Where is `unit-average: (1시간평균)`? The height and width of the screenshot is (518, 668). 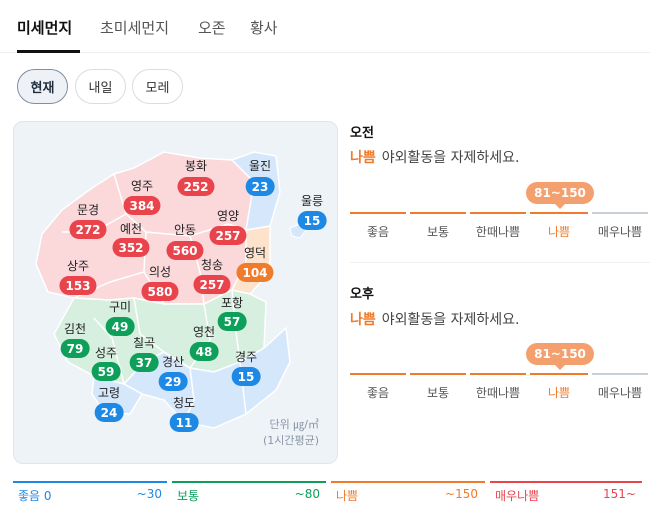
unit-average: (1시간평균) is located at coordinates (290, 440).